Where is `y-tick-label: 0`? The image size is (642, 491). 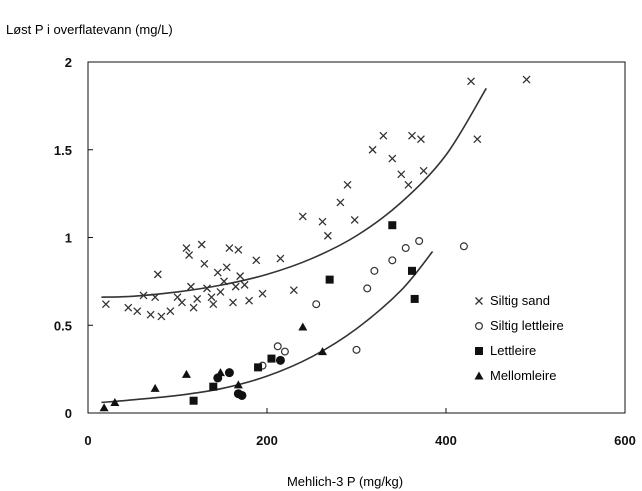 y-tick-label: 0 is located at coordinates (68, 413).